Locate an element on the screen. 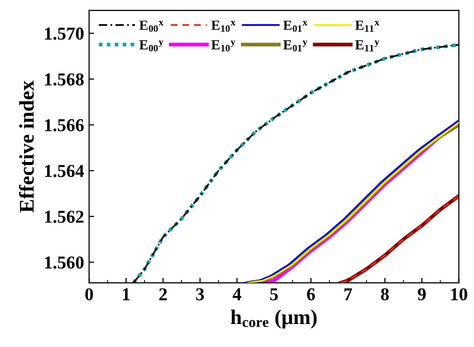 Image resolution: width=474 pixels, height=347 pixels. x-axis-title: h$_{core}$ (μm) is located at coordinates (273, 319).